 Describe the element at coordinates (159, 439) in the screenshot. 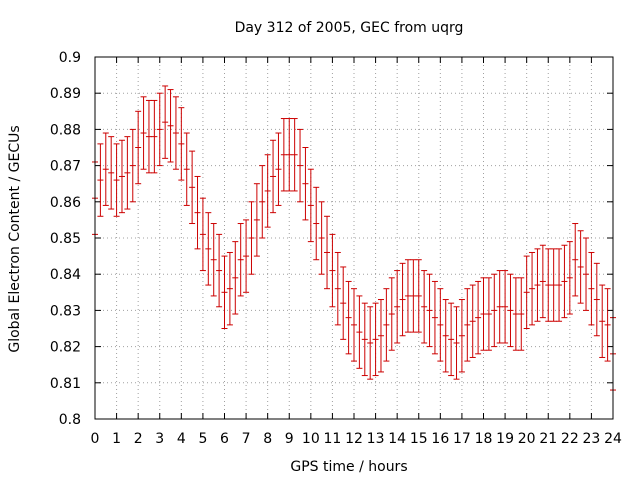

I see `x-tick-label: 3` at that location.